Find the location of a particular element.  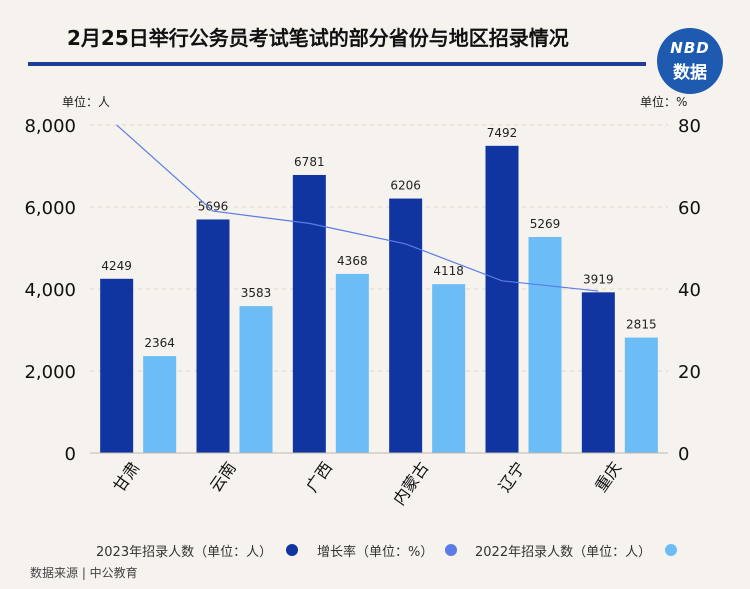

data-label-2022: 4118 is located at coordinates (448, 271).